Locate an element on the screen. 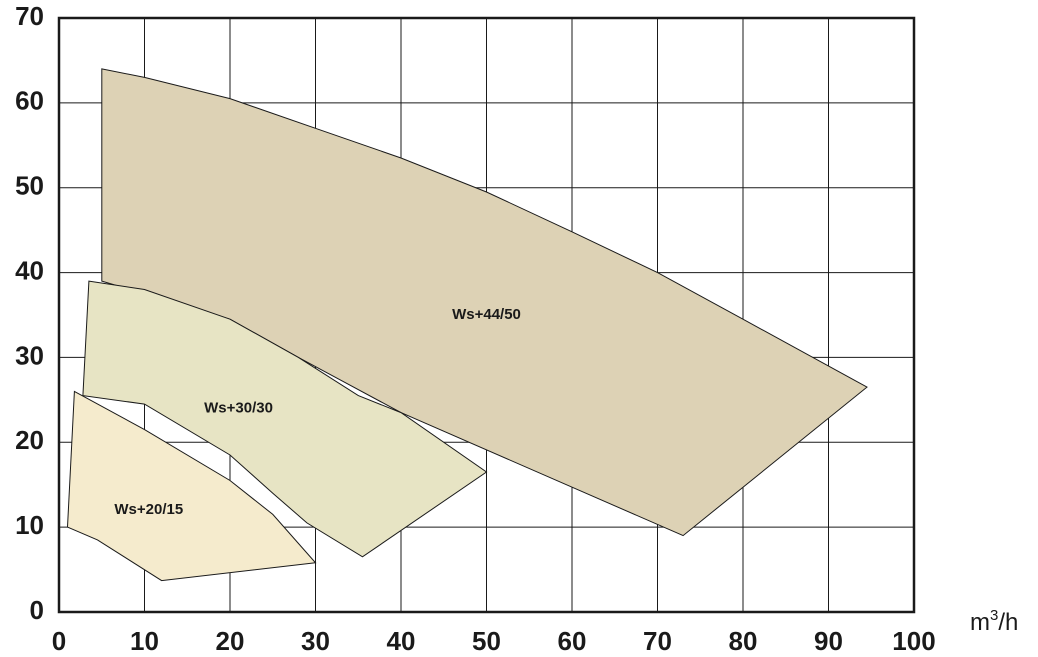 This screenshot has height=657, width=1038. x-unit-tail: /h is located at coordinates (1008, 622).